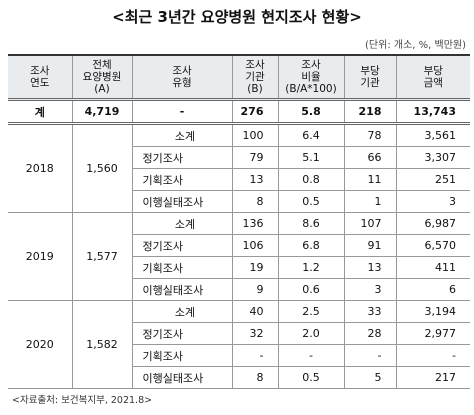 Image resolution: width=474 pixels, height=415 pixels. I want to click on data-cell: 1, so click(370, 201).